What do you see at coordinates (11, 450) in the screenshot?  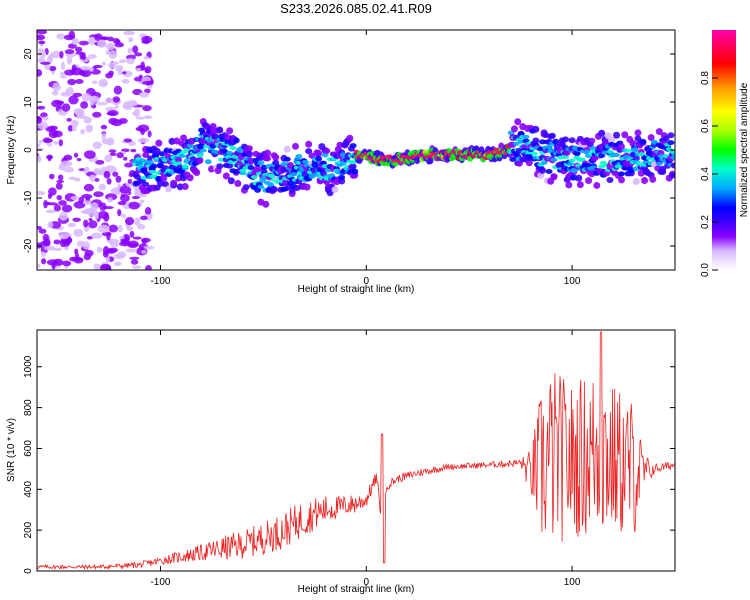 I see `snr-ylabel: SNR (10 * v/v)` at bounding box center [11, 450].